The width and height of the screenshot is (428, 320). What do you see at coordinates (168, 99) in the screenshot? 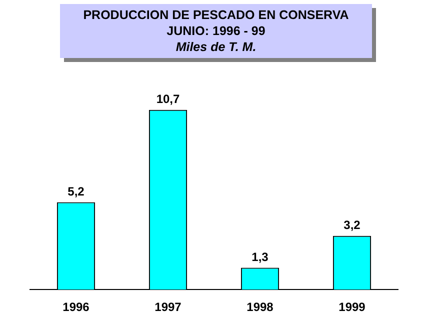
I see `data-label: 10,7` at bounding box center [168, 99].